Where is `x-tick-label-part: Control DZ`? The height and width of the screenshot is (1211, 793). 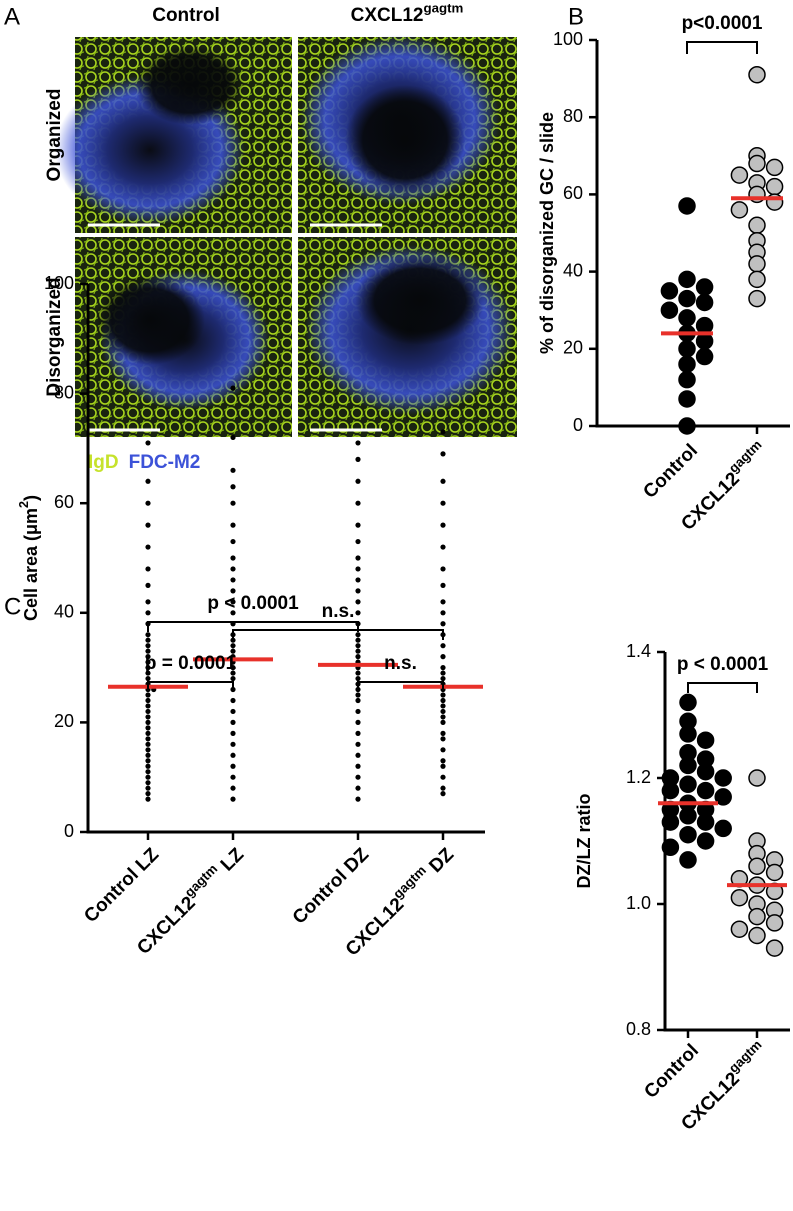 x-tick-label-part: Control DZ is located at coordinates (331, 886).